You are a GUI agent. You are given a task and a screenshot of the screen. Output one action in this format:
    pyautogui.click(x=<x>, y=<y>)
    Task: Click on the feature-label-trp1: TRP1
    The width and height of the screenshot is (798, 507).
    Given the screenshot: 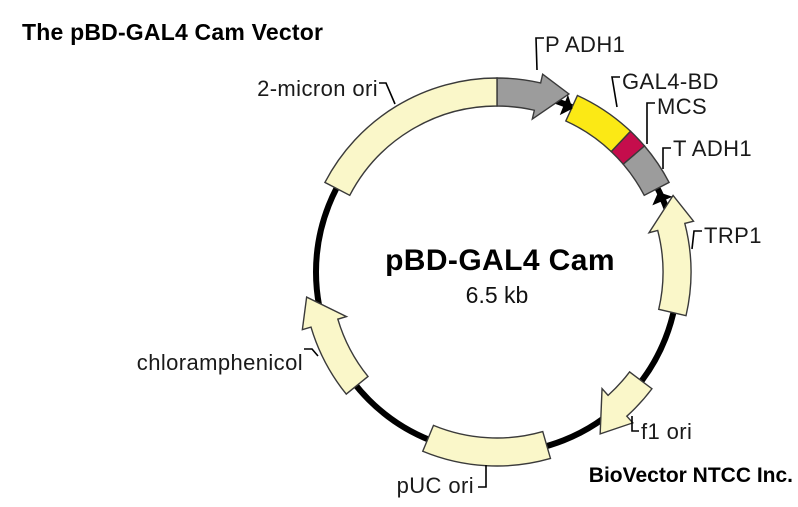 What is the action you would take?
    pyautogui.click(x=733, y=235)
    